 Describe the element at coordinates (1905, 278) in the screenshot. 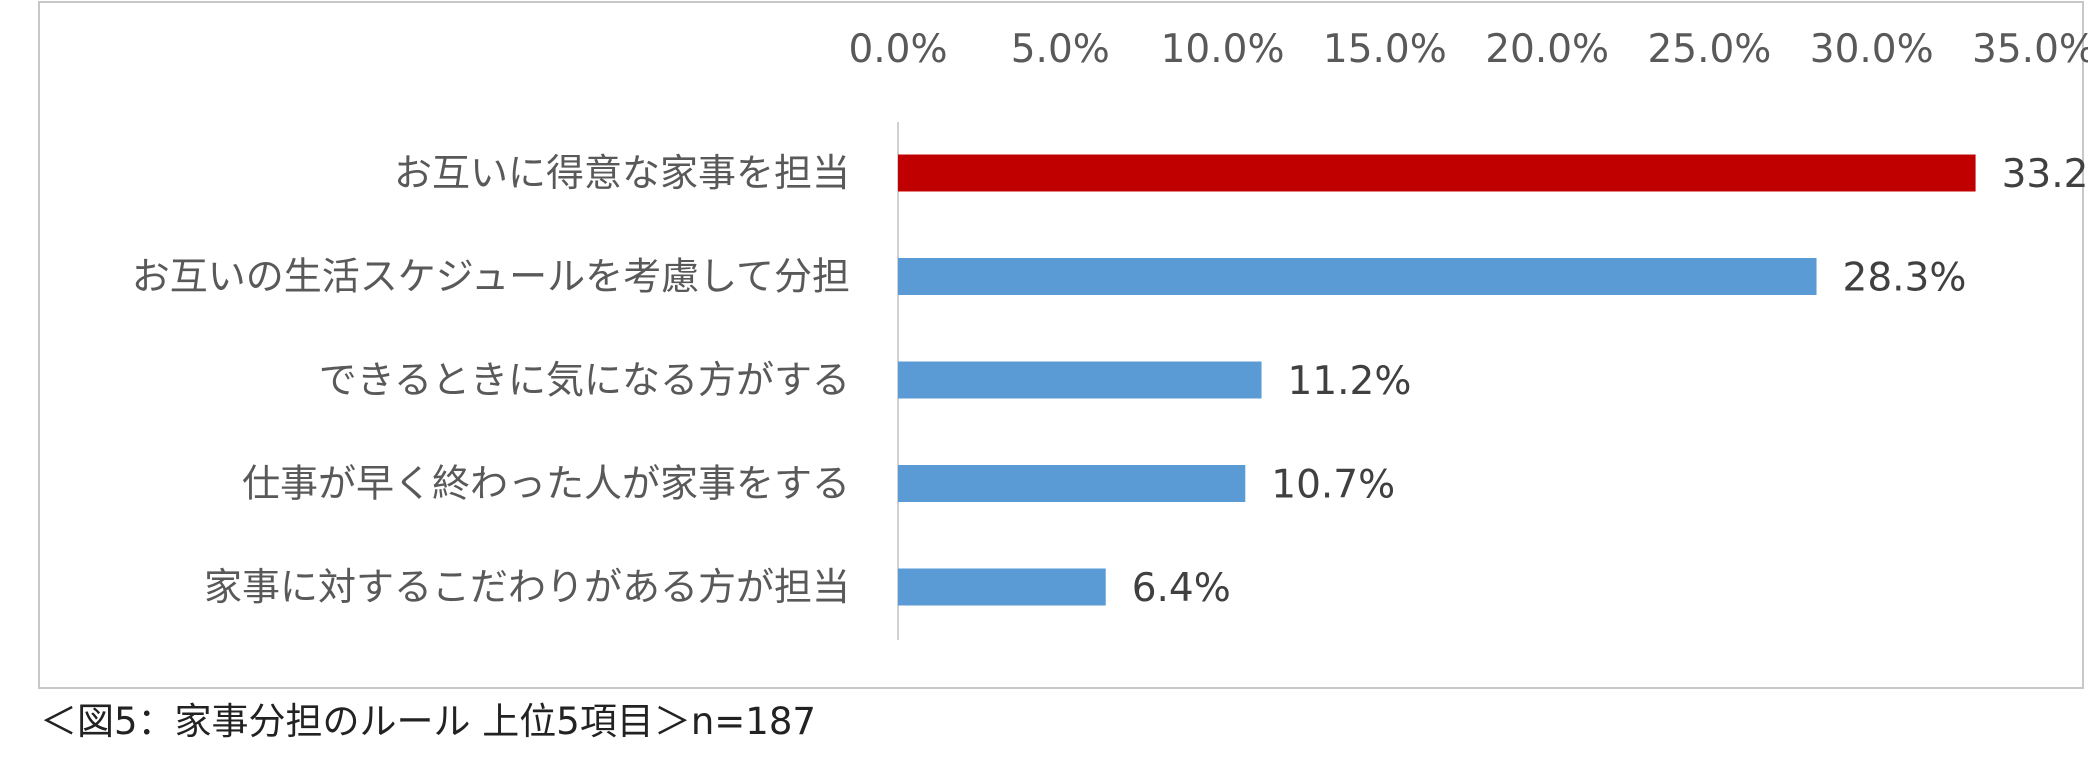

I see `data-label: 28.3%` at that location.